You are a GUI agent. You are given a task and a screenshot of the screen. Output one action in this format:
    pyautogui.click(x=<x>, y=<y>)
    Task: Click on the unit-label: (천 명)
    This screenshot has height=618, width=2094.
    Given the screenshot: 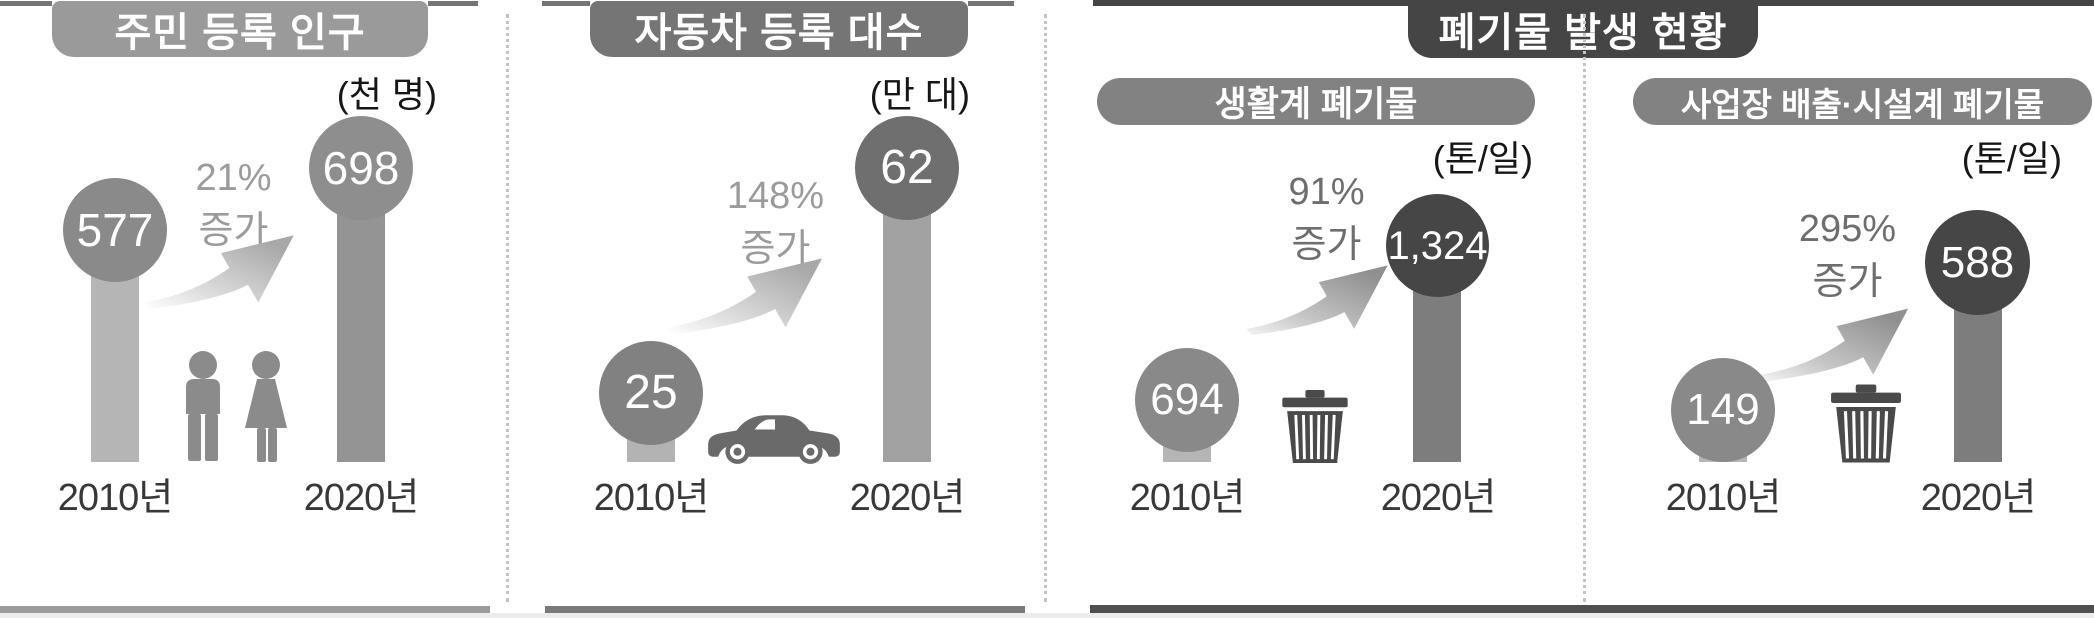 What is the action you would take?
    pyautogui.click(x=386, y=94)
    